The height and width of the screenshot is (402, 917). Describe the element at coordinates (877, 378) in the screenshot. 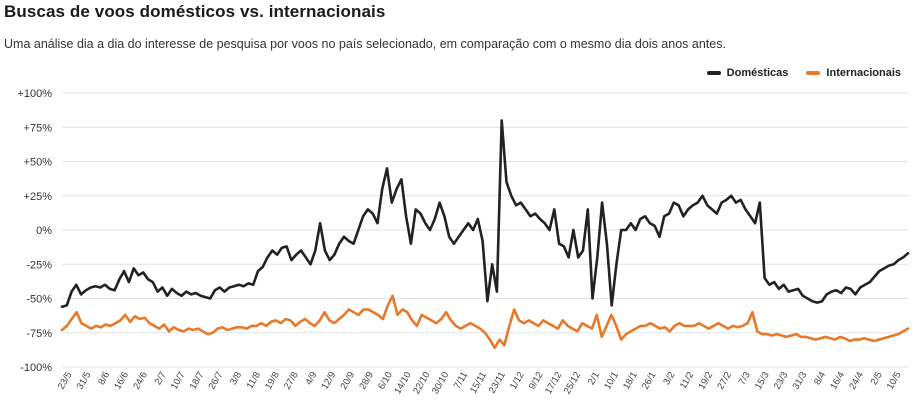

I see `x-tick-label: 2/5` at that location.